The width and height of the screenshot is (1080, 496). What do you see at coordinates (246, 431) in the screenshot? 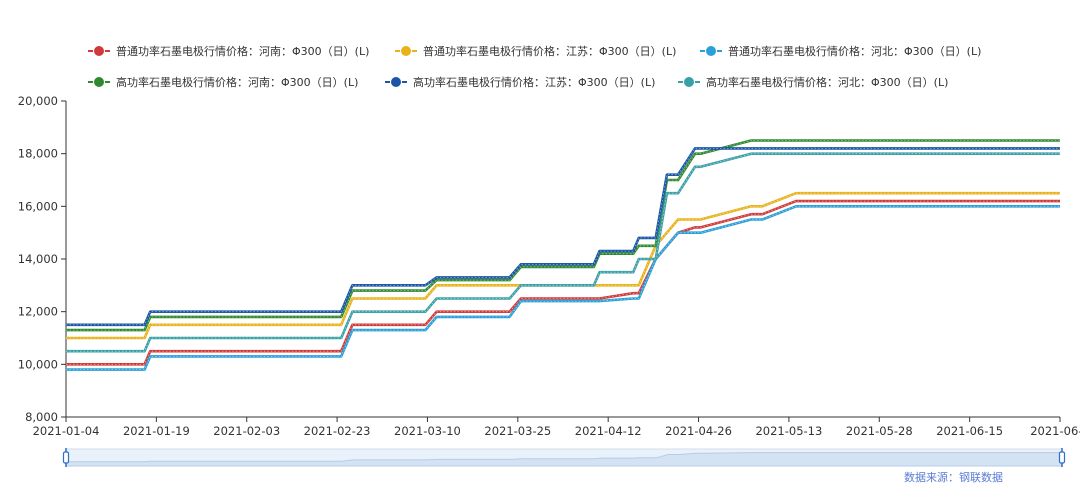
I see `x-tick-label: 2021-02-03` at bounding box center [246, 431].